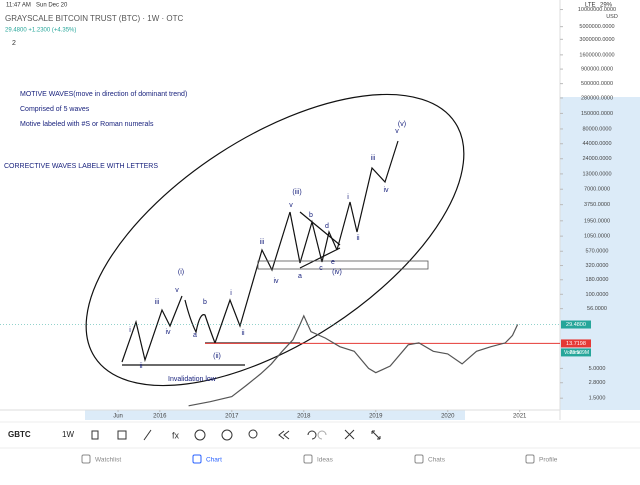  I want to click on y-tick-label: 100.0000, so click(597, 295).